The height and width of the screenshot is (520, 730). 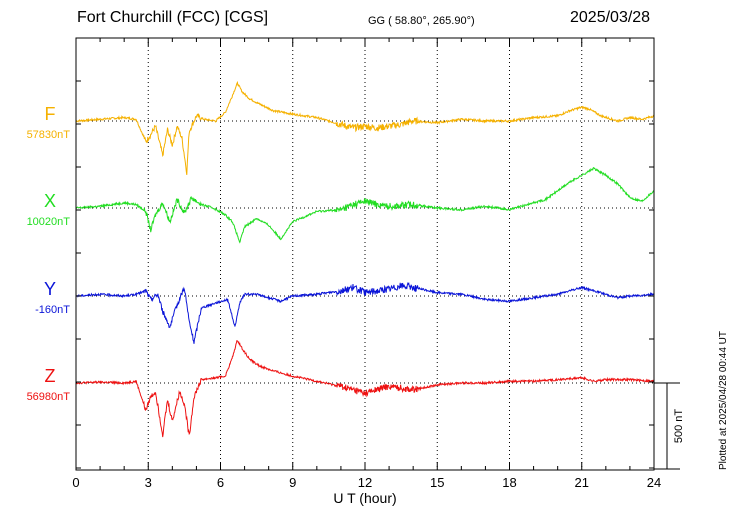 I want to click on x-tick-label-3: 3, so click(x=148, y=482).